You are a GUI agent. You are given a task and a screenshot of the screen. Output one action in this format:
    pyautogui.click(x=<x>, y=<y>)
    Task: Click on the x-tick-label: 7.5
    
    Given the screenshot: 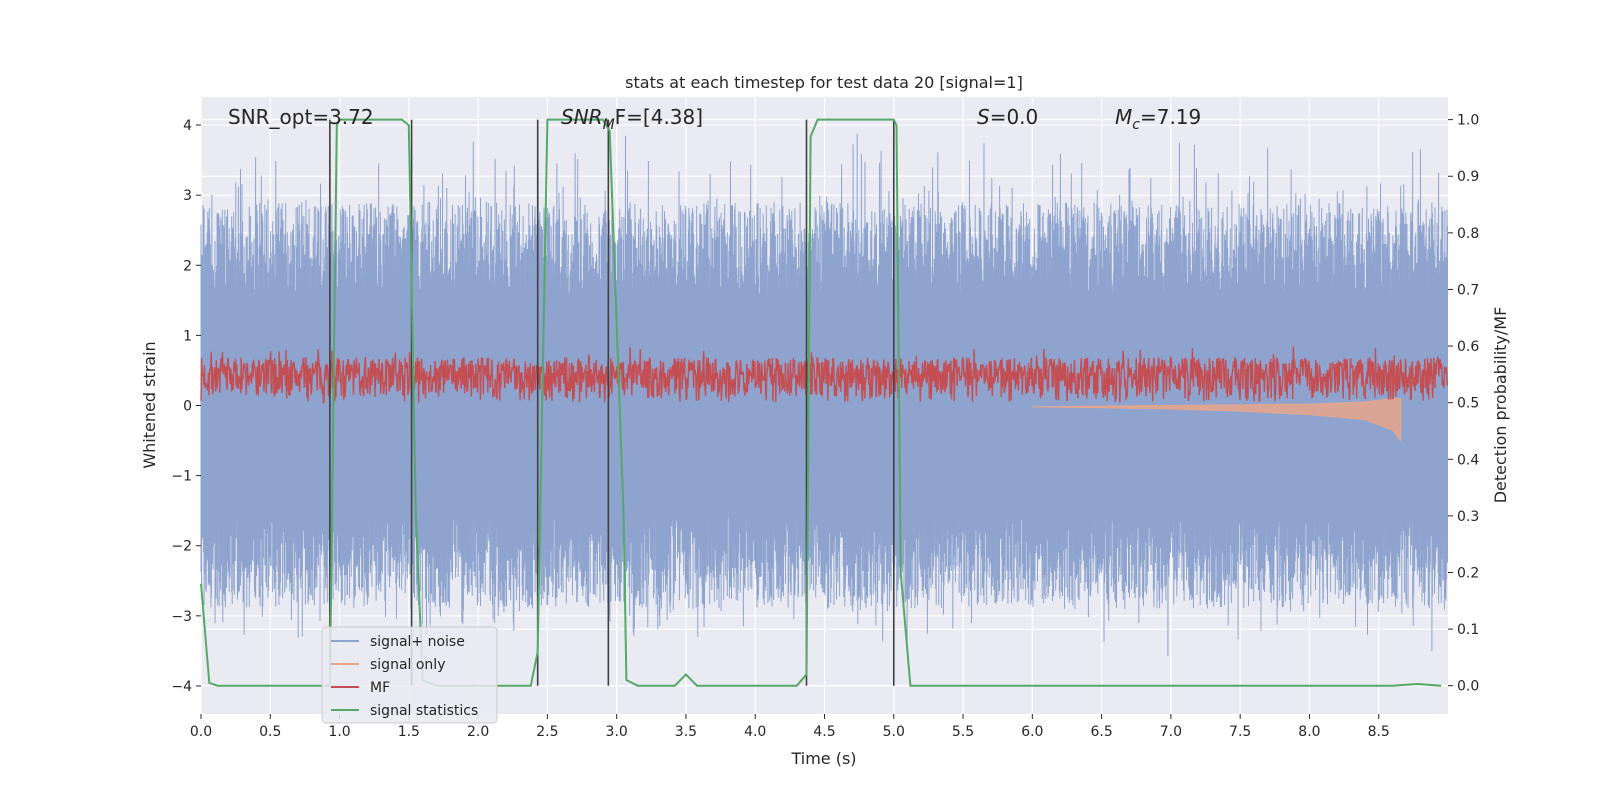 What is the action you would take?
    pyautogui.click(x=1240, y=732)
    